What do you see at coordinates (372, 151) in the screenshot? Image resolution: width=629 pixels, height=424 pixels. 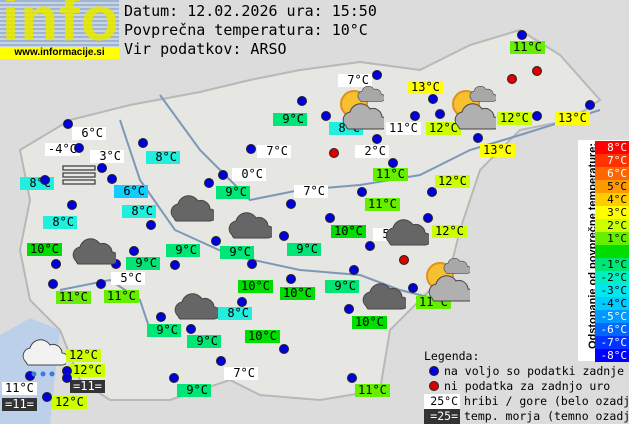 I see `station-temperature-label: 2°C` at bounding box center [372, 151].